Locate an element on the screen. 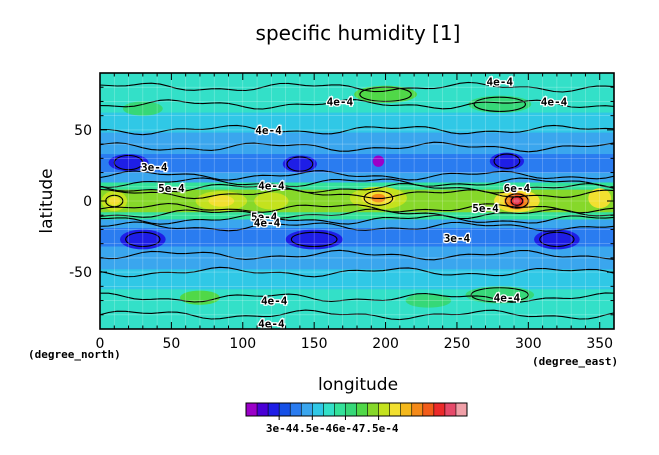 Image resolution: width=659 pixels, height=455 pixels. contour-label: 6e-4 is located at coordinates (517, 188).